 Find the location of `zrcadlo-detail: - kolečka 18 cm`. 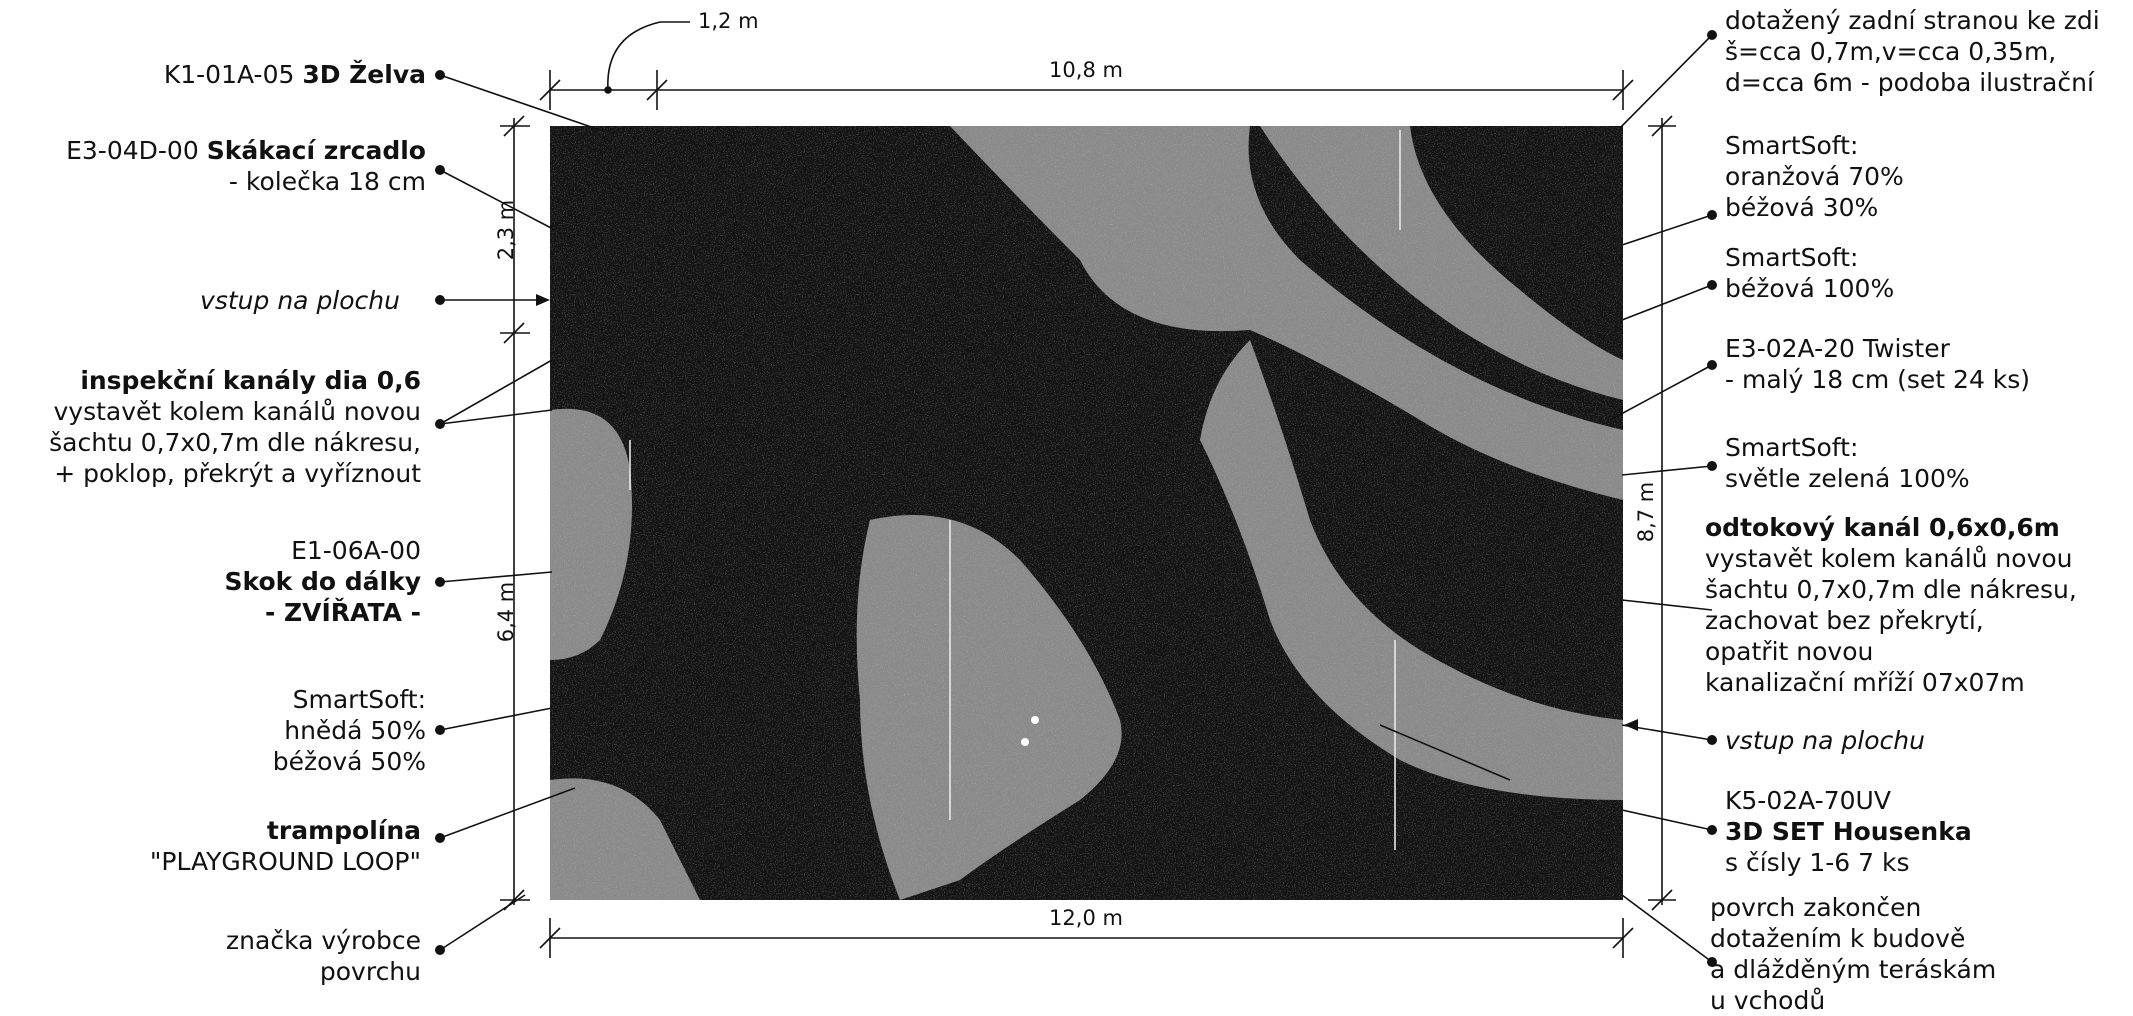

zrcadlo-detail: - kolečka 18 cm is located at coordinates (327, 181).